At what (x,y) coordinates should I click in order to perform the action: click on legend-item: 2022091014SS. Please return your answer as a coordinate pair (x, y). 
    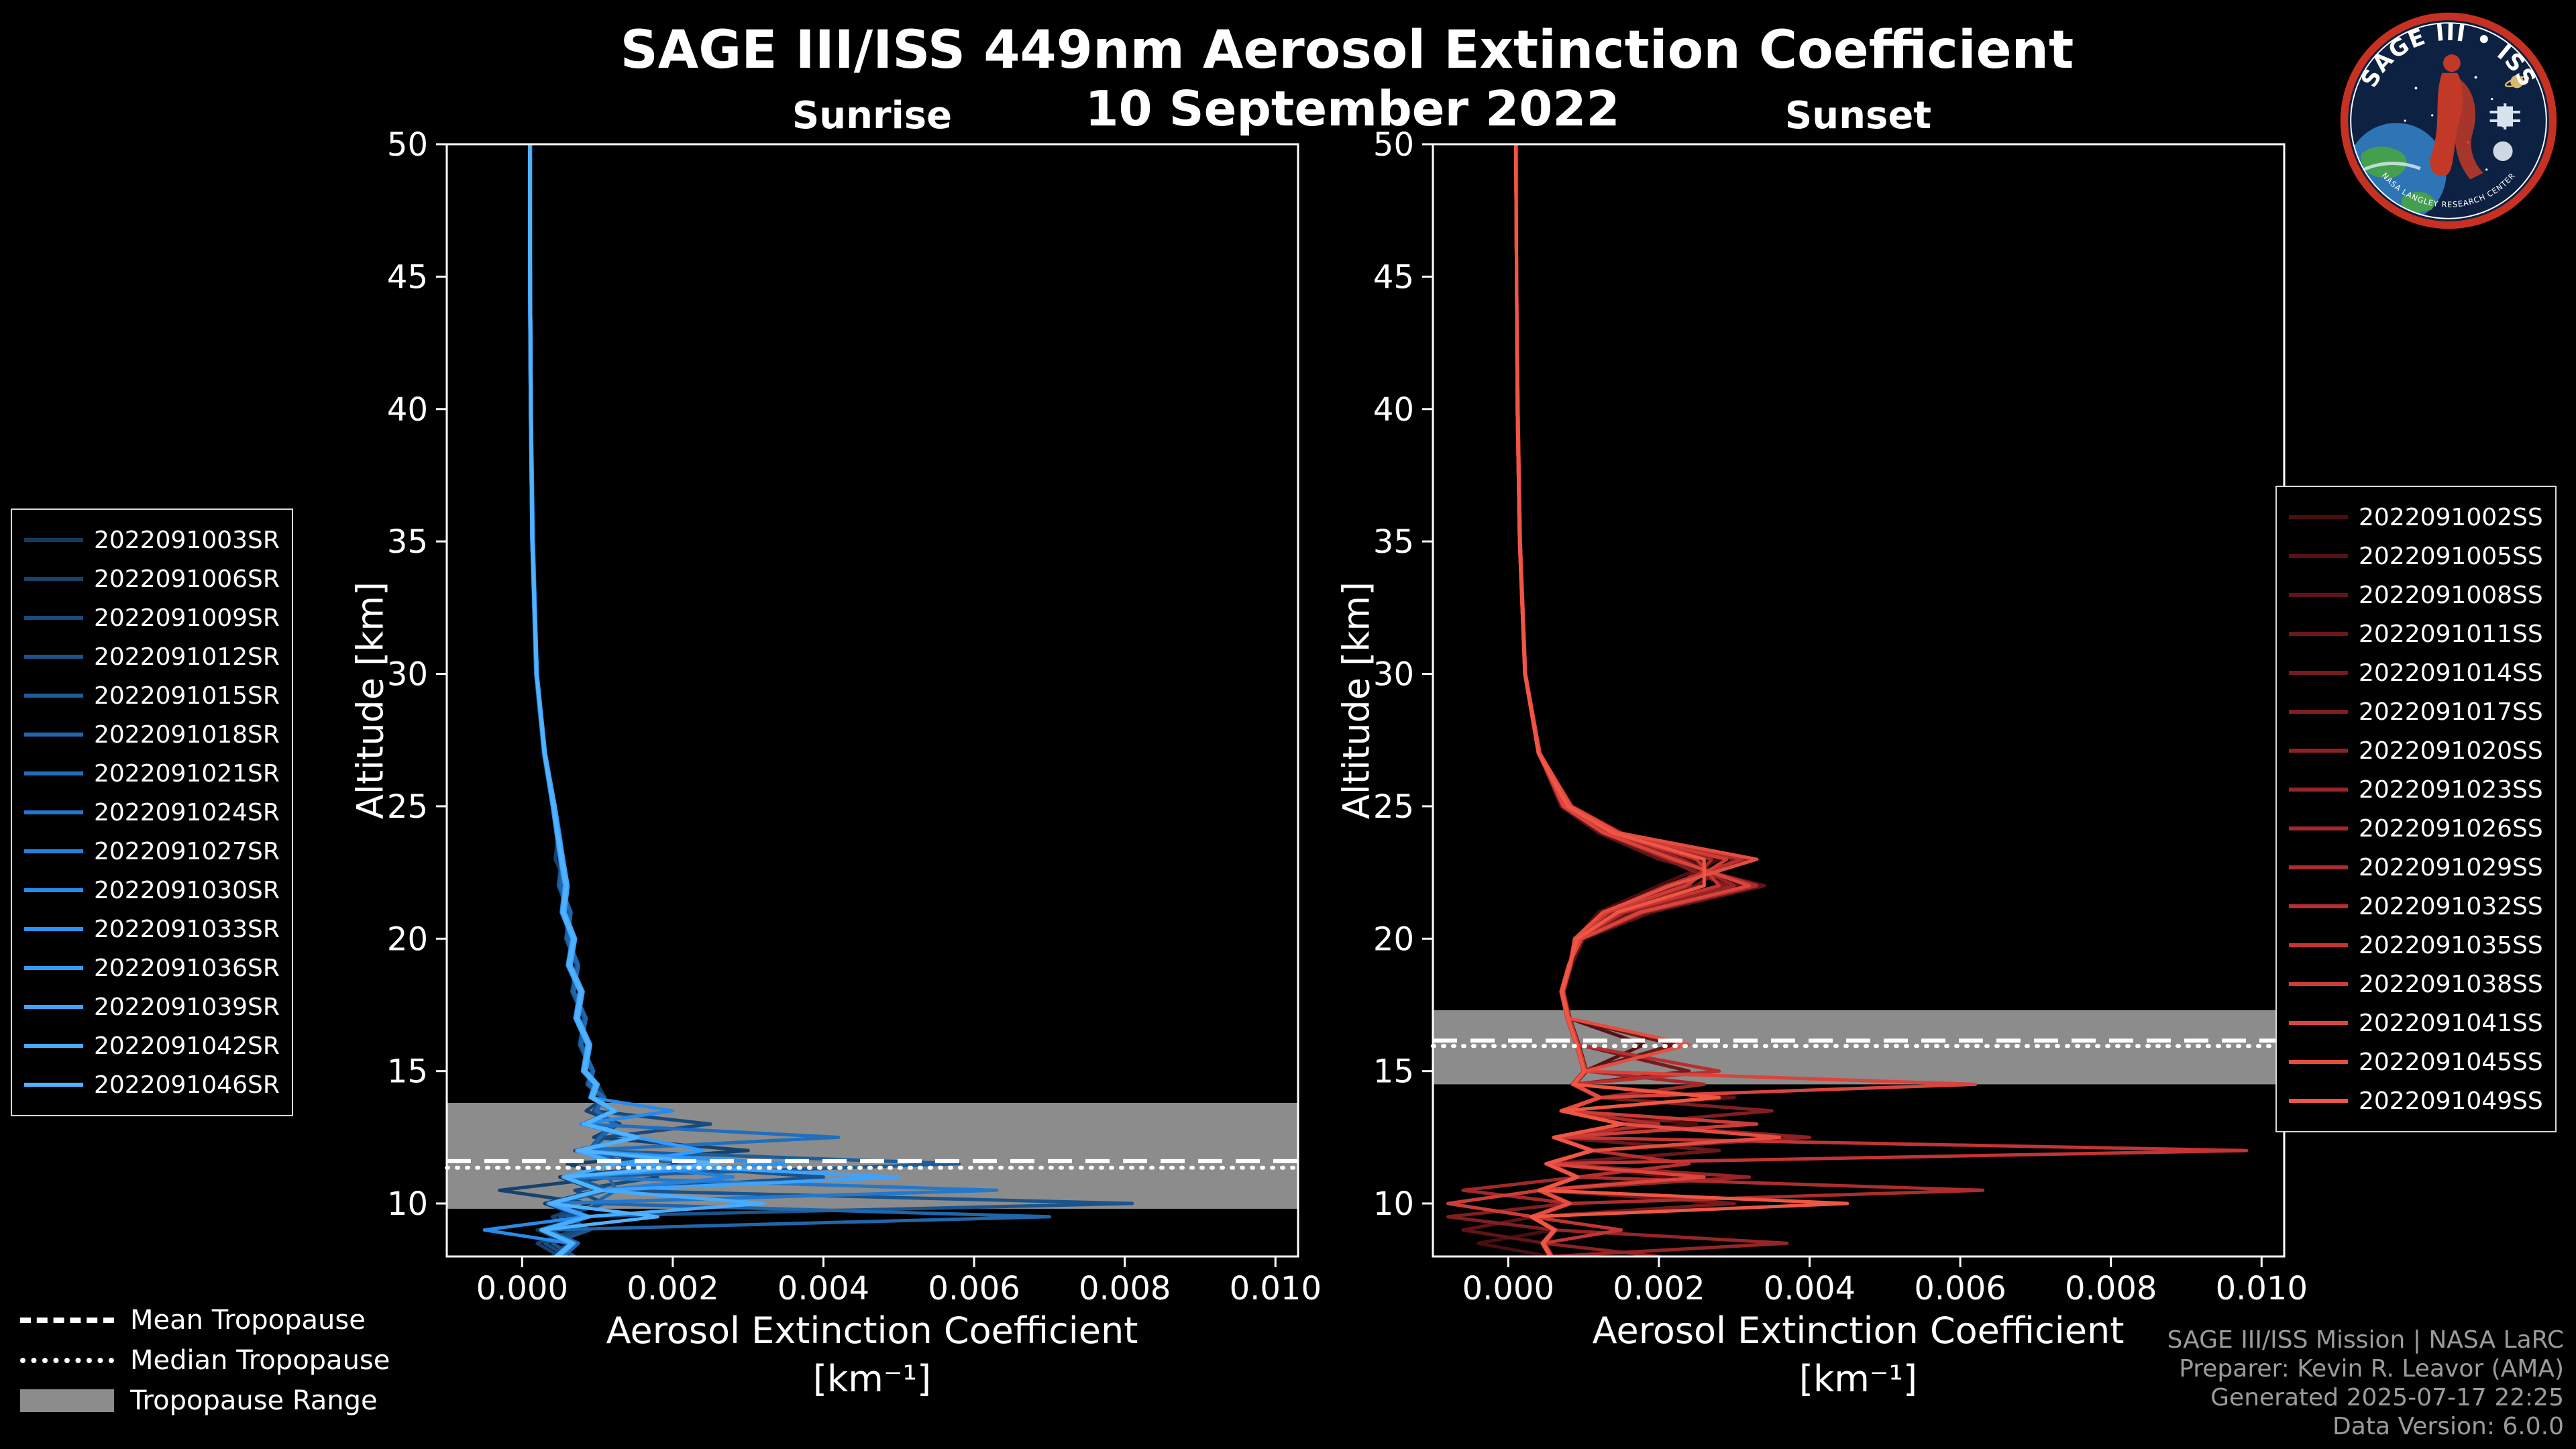
    Looking at the image, I should click on (2416, 672).